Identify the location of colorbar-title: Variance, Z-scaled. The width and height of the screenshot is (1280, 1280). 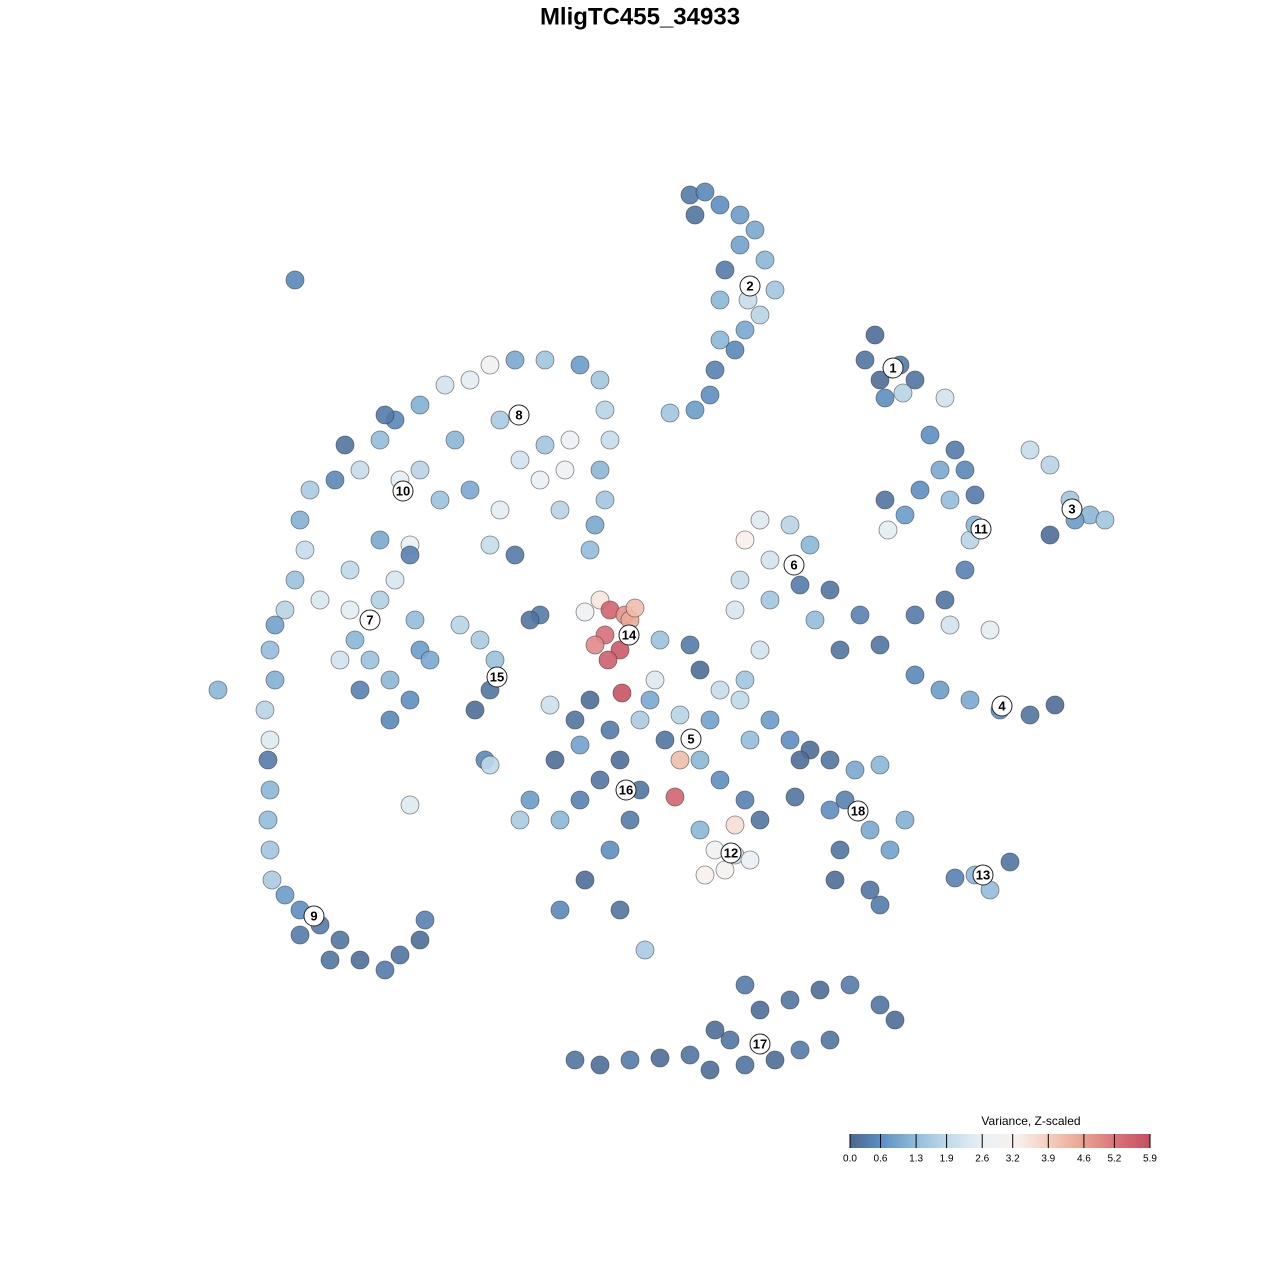
(1030, 1121).